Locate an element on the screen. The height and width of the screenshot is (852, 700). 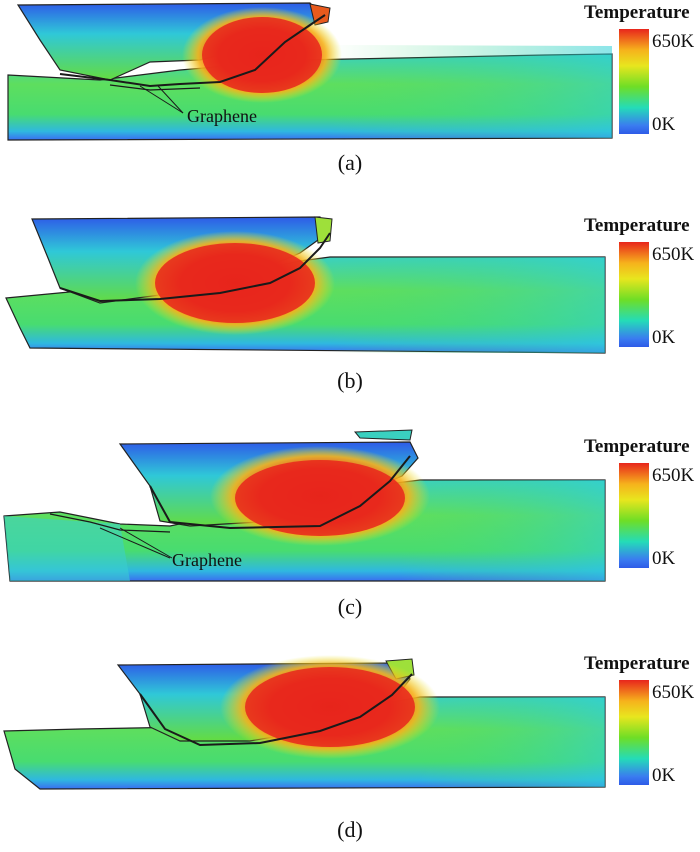
color-legend-d: Temperature 650K 0K is located at coordinates (636, 723).